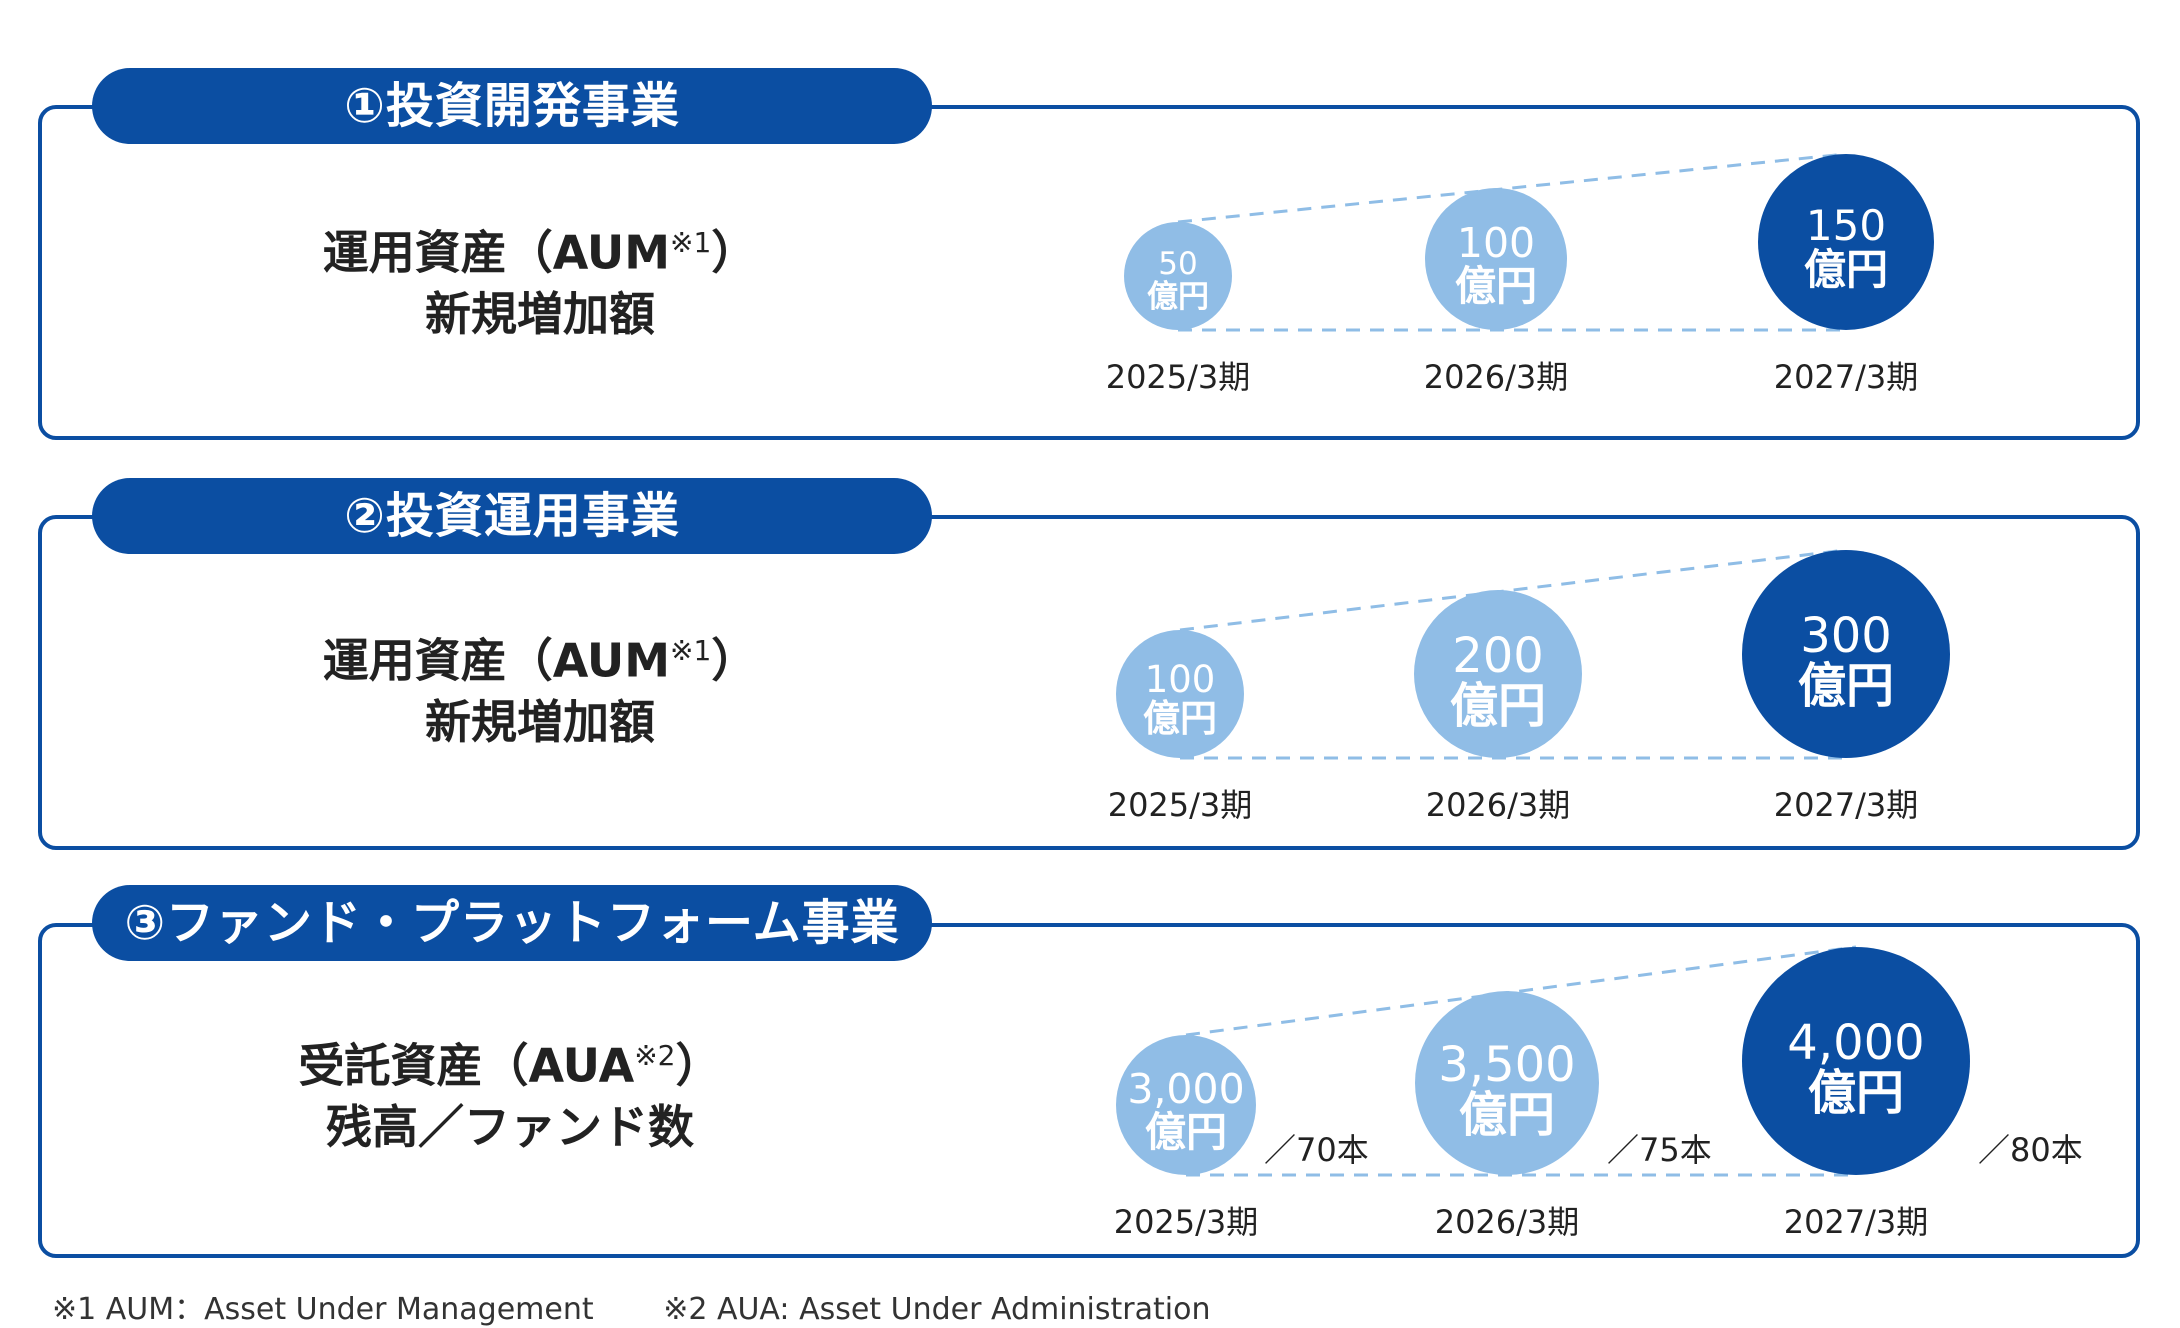 This screenshot has width=2180, height=1328. I want to click on metric-label: 受託資産（AUA※2） 残高／ファンド数, so click(510, 1091).